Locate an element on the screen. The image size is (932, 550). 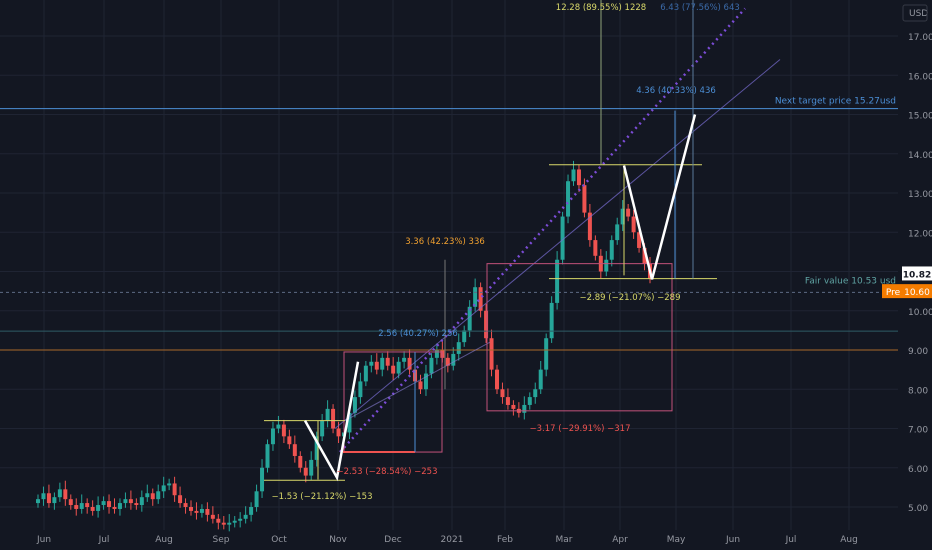
last-price-badge is located at coordinates (917, 273).